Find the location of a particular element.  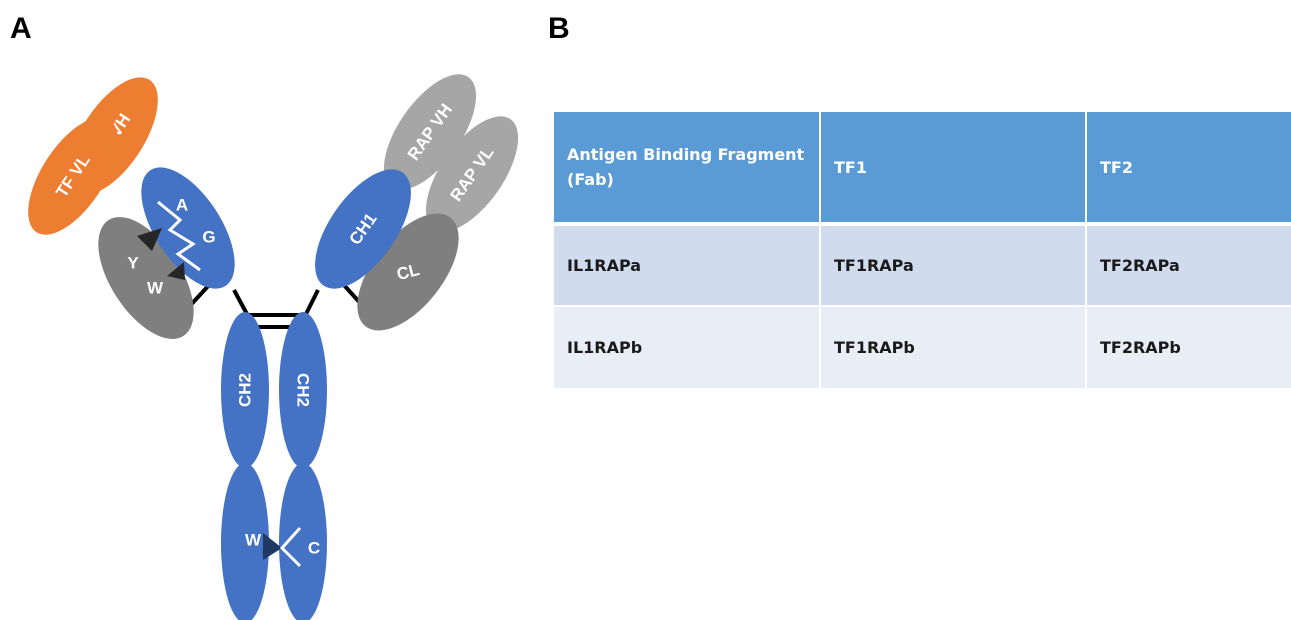

table-cell: IL1RAPb is located at coordinates (687, 347).